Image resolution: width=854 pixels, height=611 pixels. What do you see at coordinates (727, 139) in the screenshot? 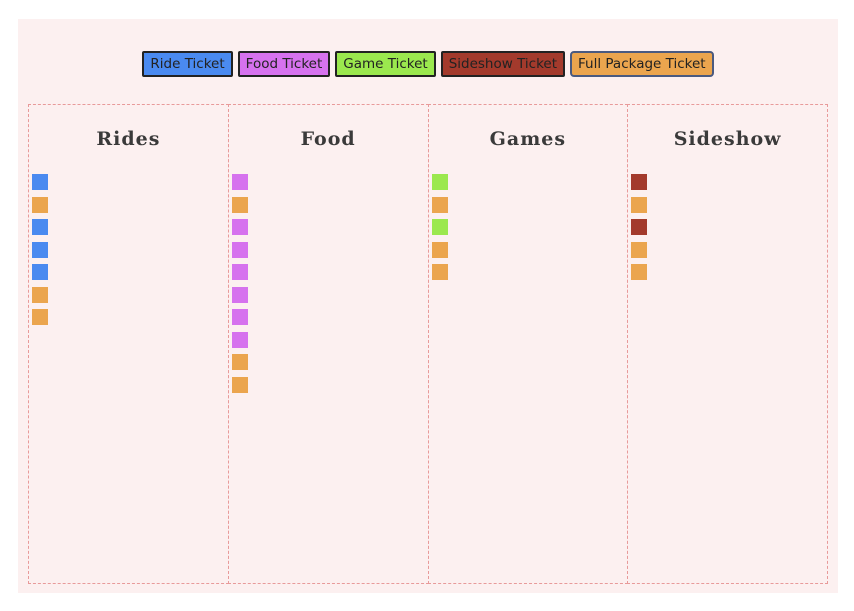
I see `sideshow-column-title: Sideshow` at bounding box center [727, 139].